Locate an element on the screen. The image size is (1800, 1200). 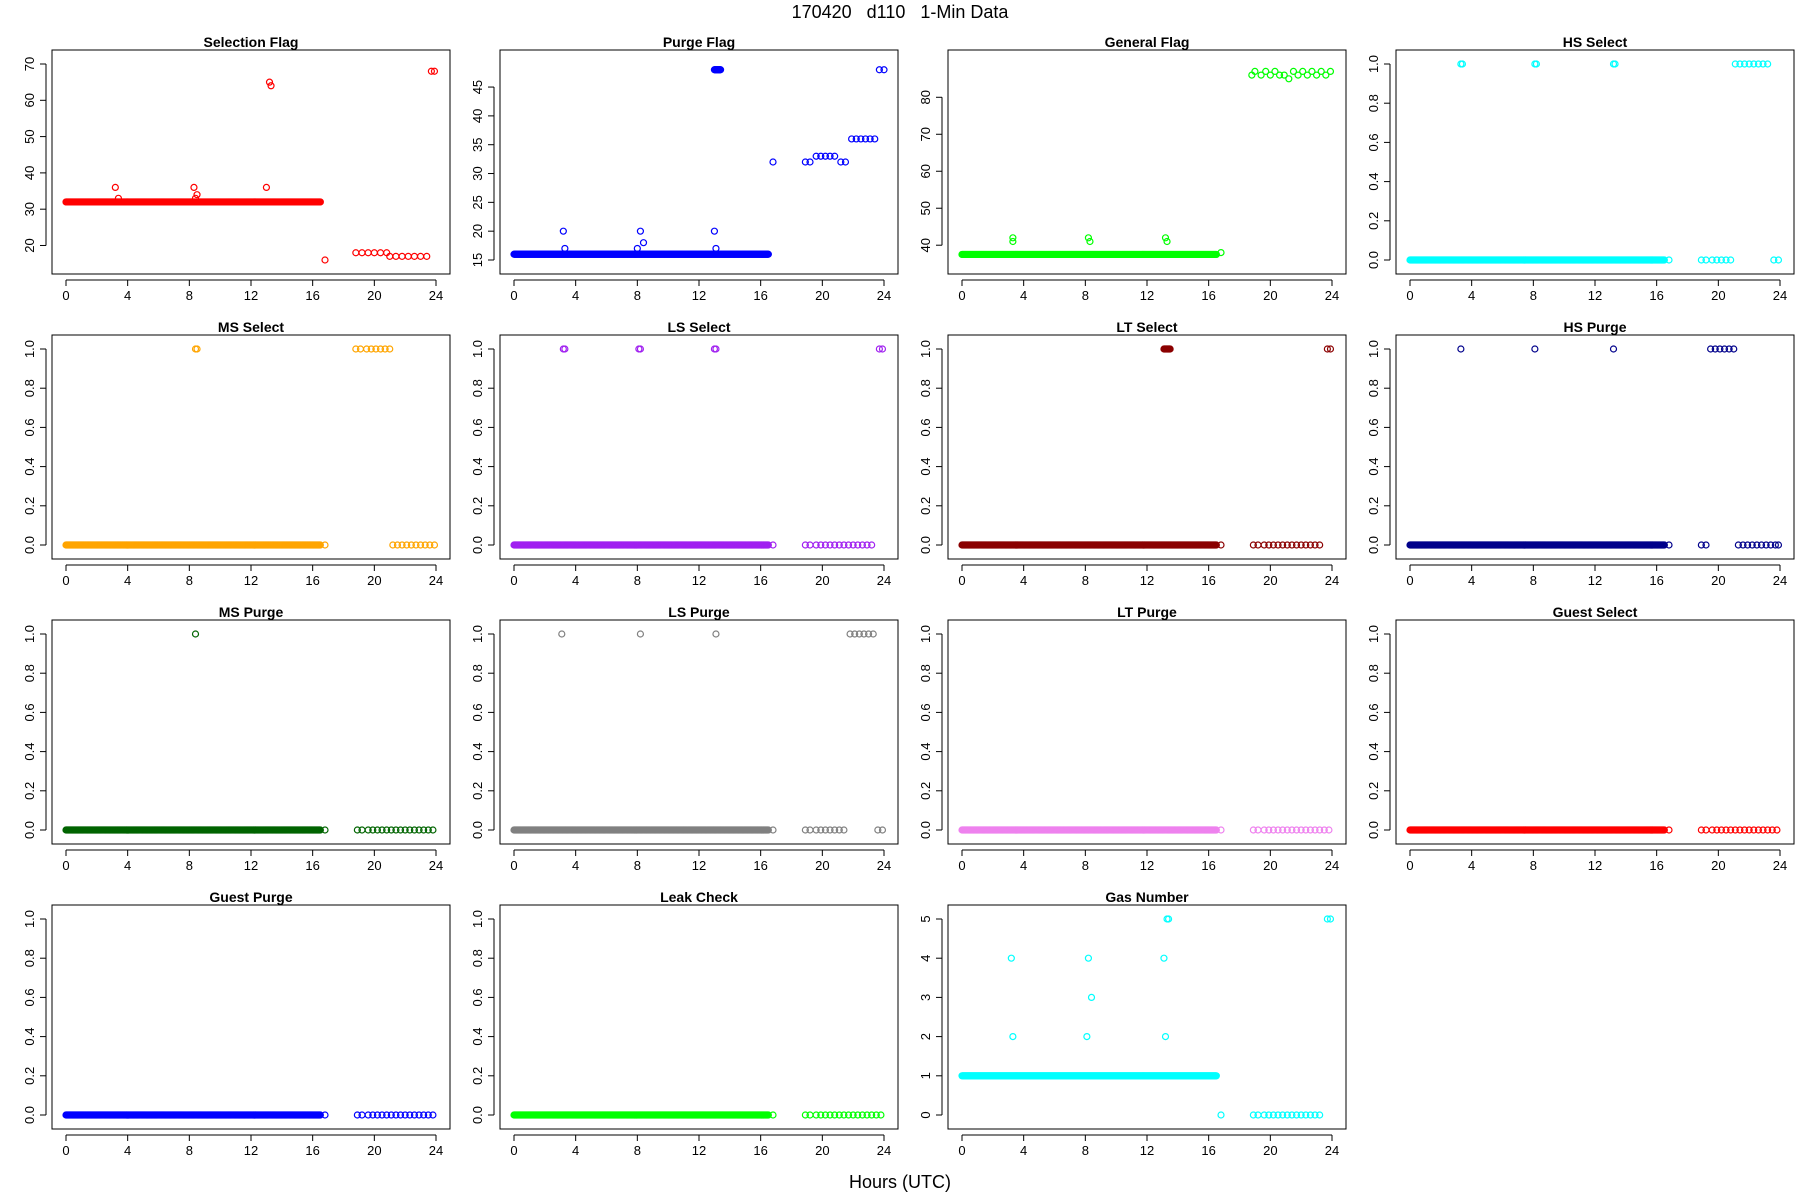
page-title: 170420 d110 1-Min Data is located at coordinates (900, 12).